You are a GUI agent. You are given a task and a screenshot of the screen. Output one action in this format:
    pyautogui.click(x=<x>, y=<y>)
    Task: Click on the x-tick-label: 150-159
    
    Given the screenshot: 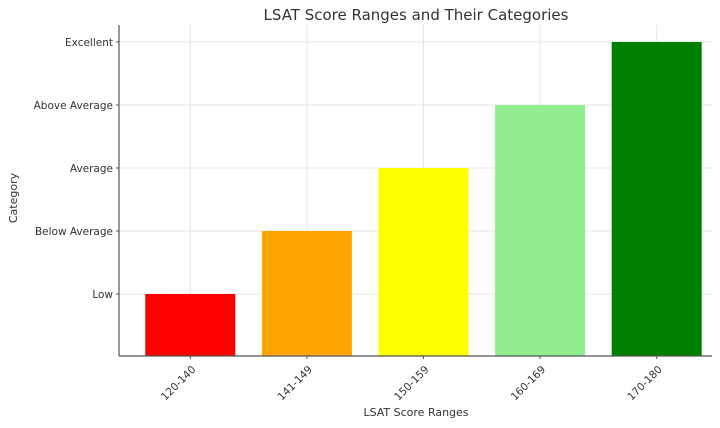 What is the action you would take?
    pyautogui.click(x=412, y=384)
    